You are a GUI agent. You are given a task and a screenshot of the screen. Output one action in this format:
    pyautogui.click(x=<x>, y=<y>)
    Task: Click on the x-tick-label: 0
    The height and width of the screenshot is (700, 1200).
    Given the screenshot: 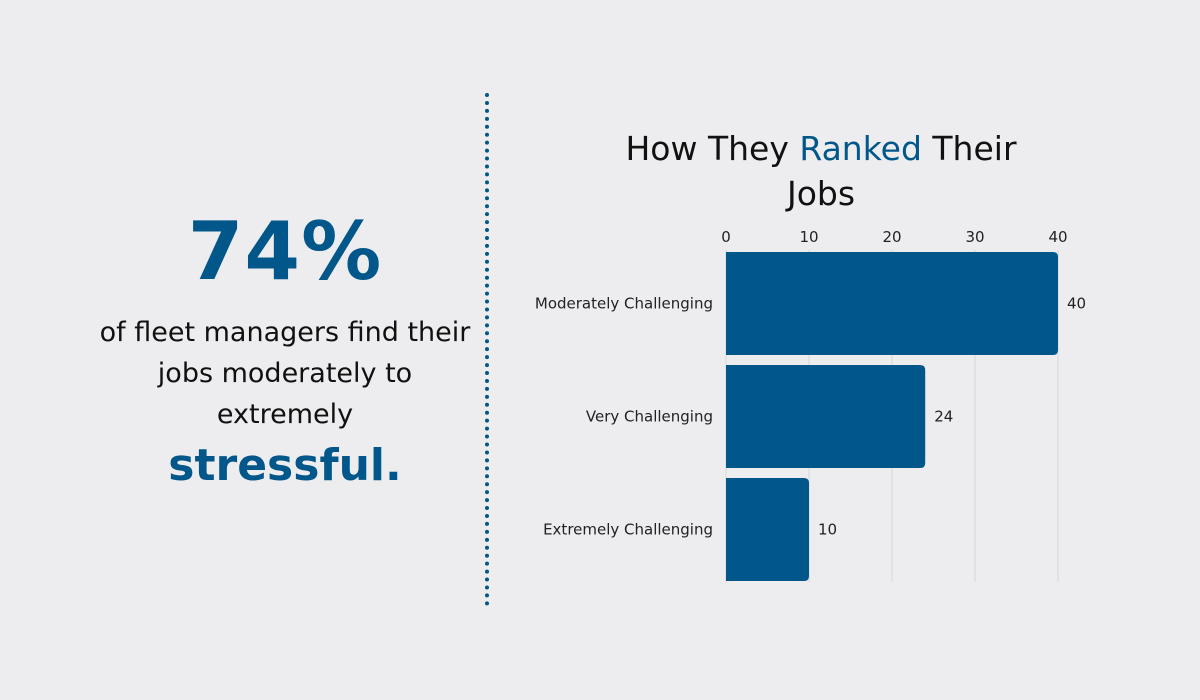 What is the action you would take?
    pyautogui.click(x=726, y=237)
    